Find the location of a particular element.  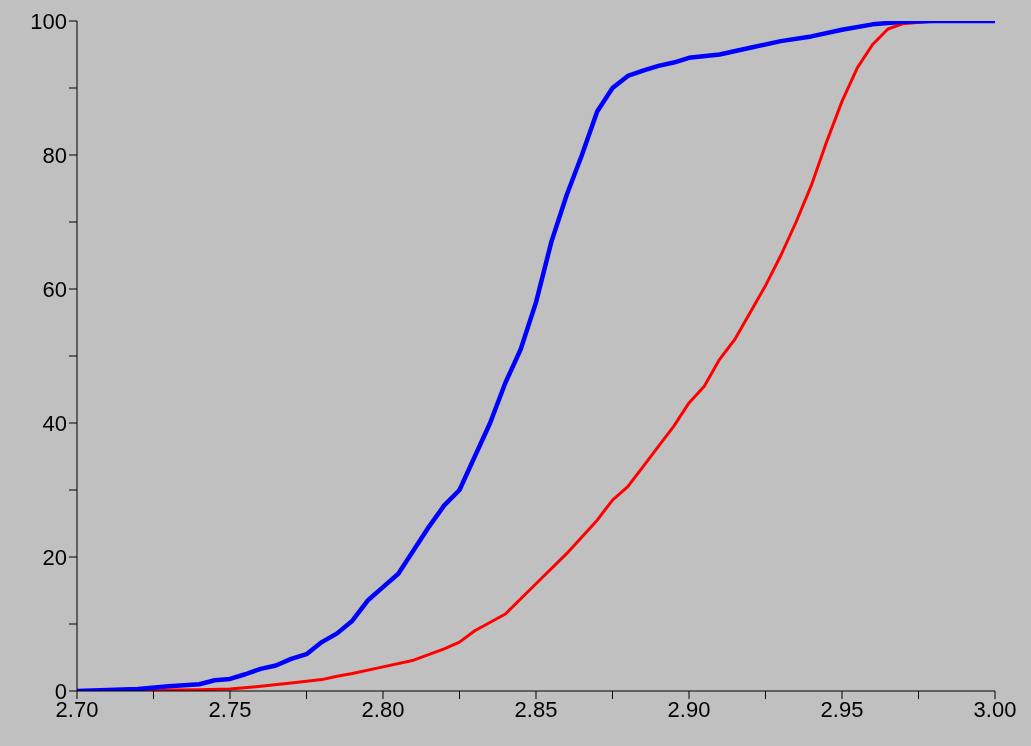

x-tick-label: 2.75 is located at coordinates (230, 709).